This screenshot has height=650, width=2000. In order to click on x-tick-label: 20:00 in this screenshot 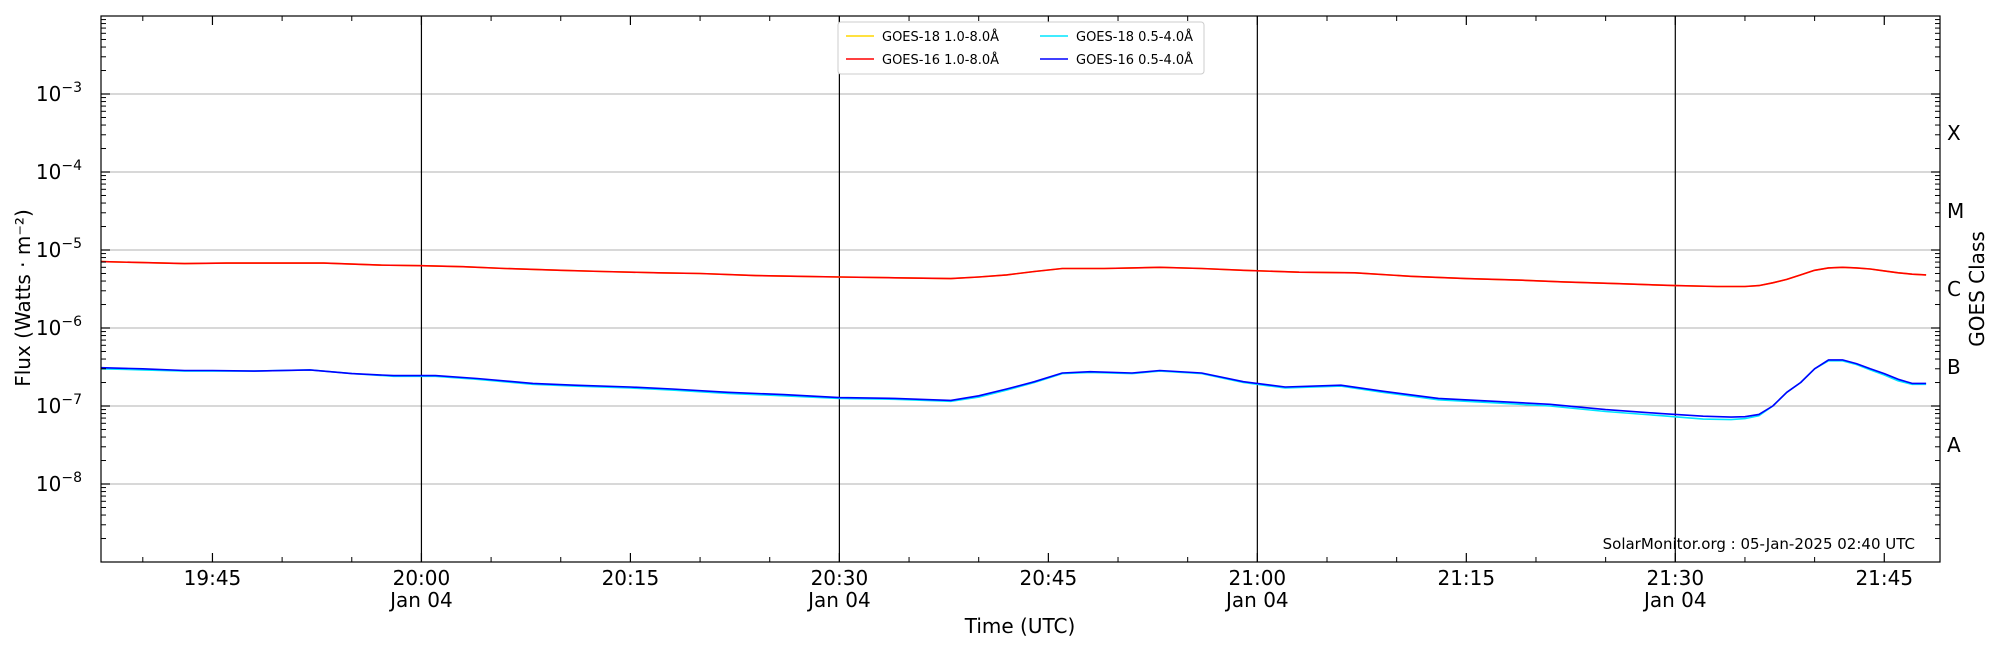, I will do `click(422, 578)`.